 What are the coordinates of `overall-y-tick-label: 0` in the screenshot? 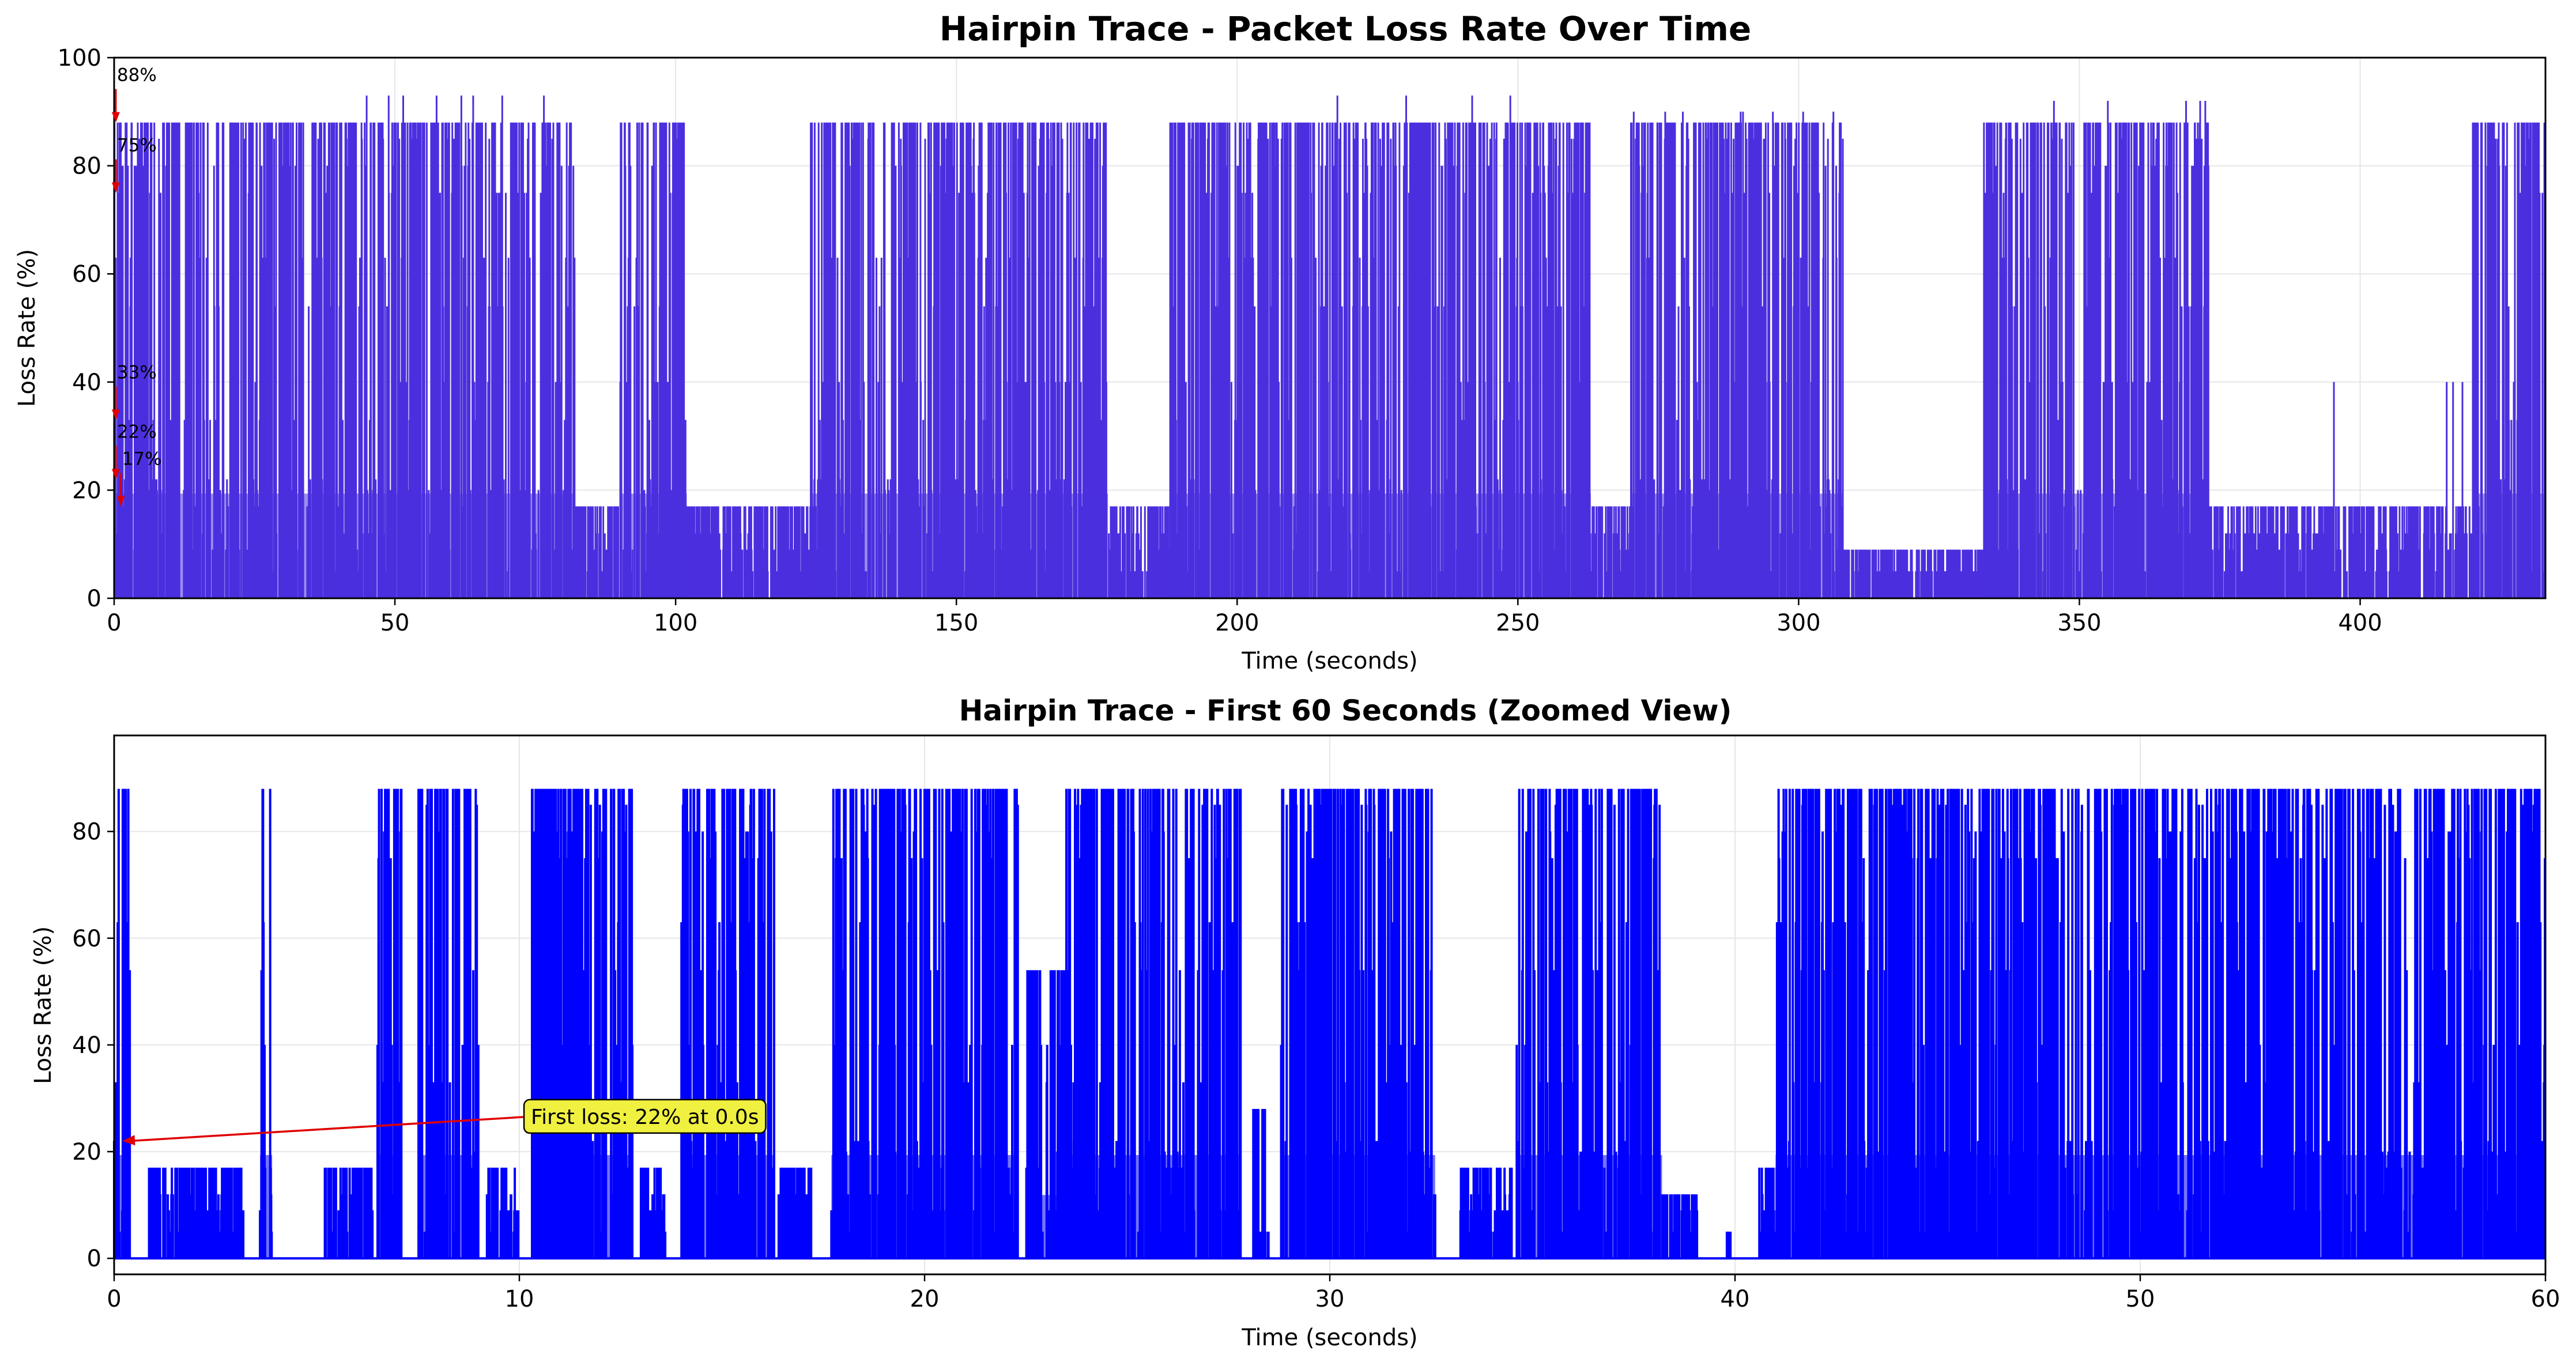 It's located at (94, 599).